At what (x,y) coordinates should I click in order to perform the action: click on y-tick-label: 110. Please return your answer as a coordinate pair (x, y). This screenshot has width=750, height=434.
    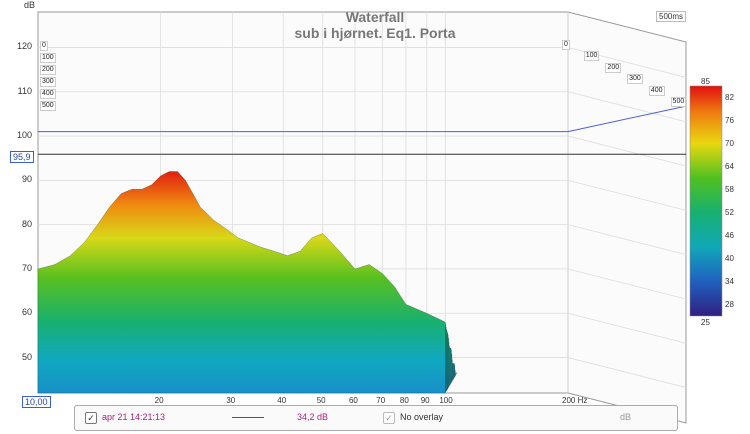
    Looking at the image, I should click on (24, 90).